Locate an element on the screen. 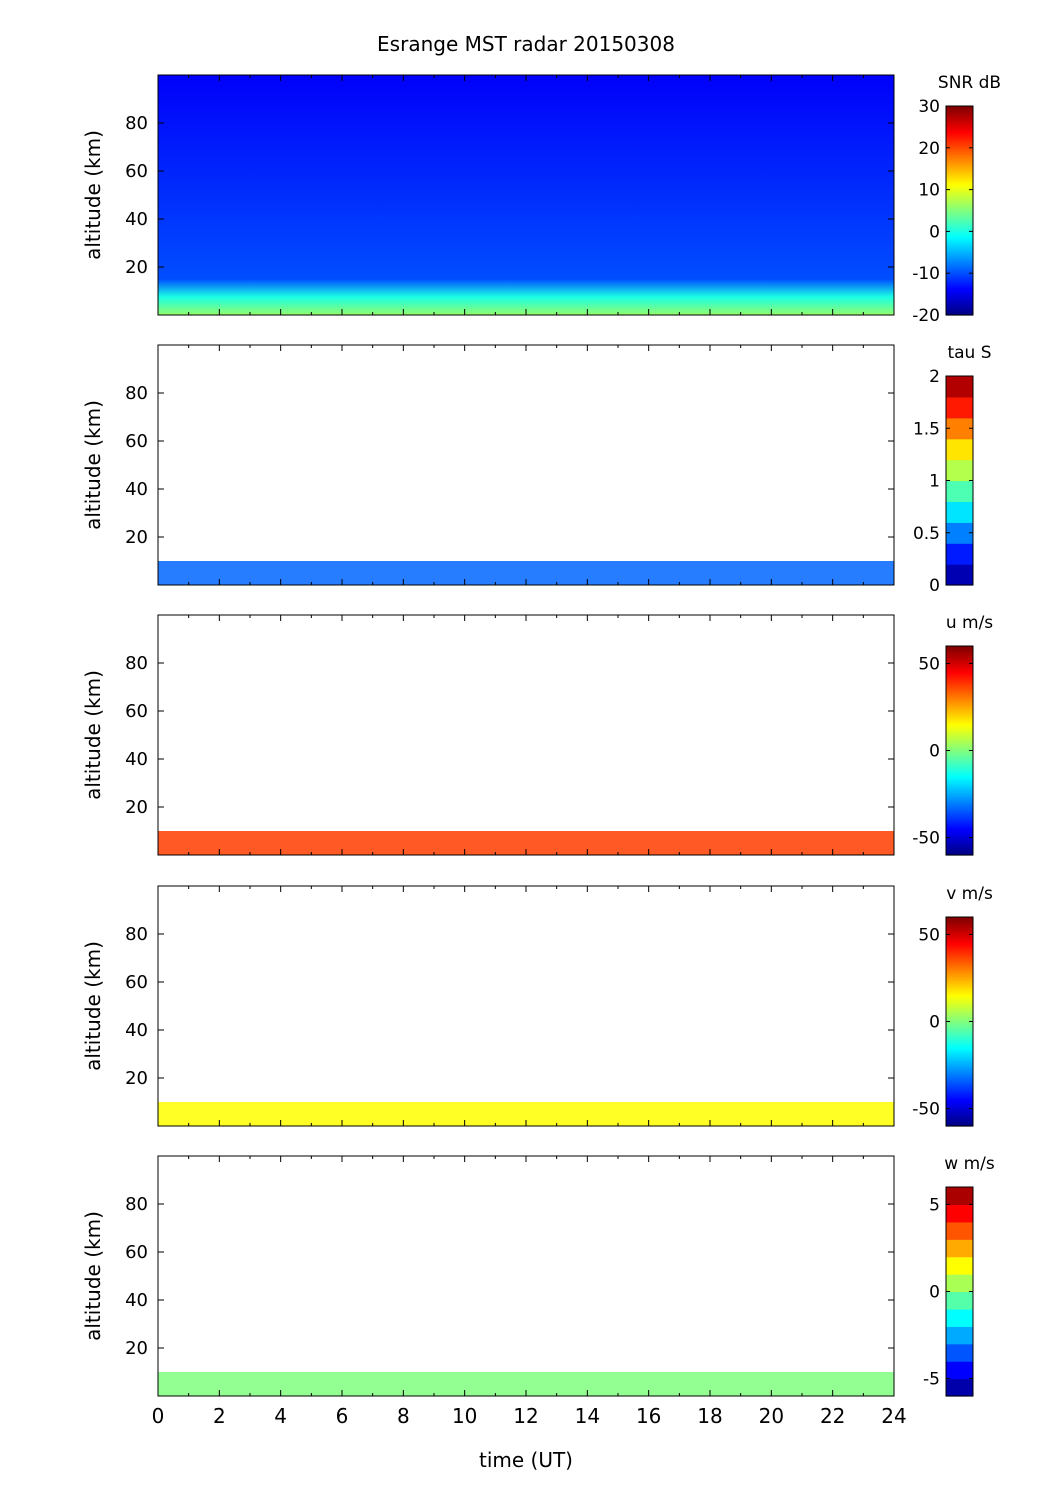 The image size is (1051, 1501). colorbar-tick-label: -50 is located at coordinates (926, 1110).